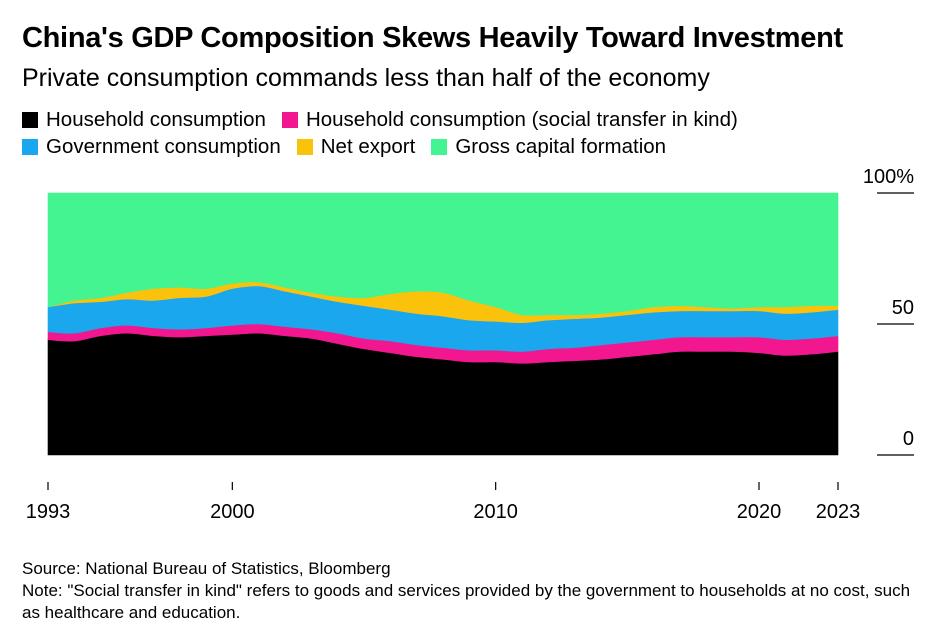  What do you see at coordinates (443, 502) in the screenshot?
I see `x-axis: 1993 2000 2010 2020 2023` at bounding box center [443, 502].